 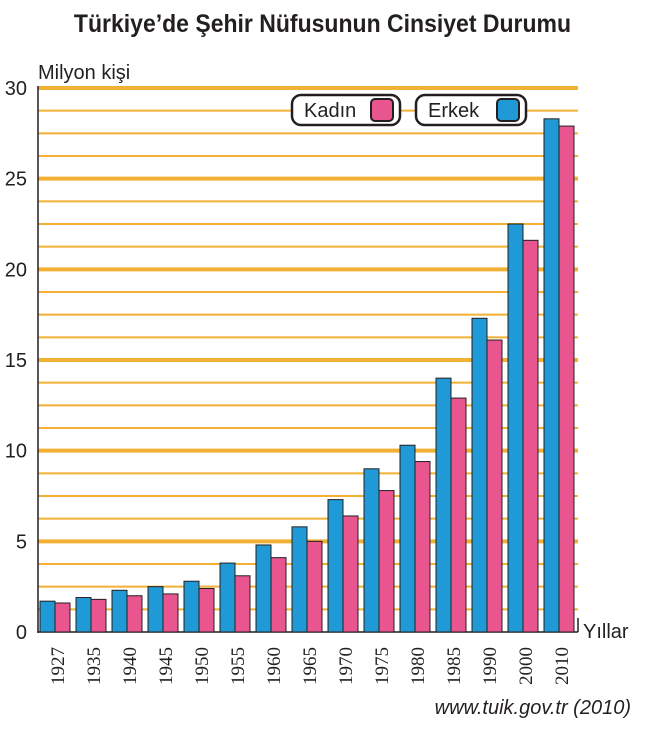 I want to click on y-tick-label: 10, so click(x=16, y=452).